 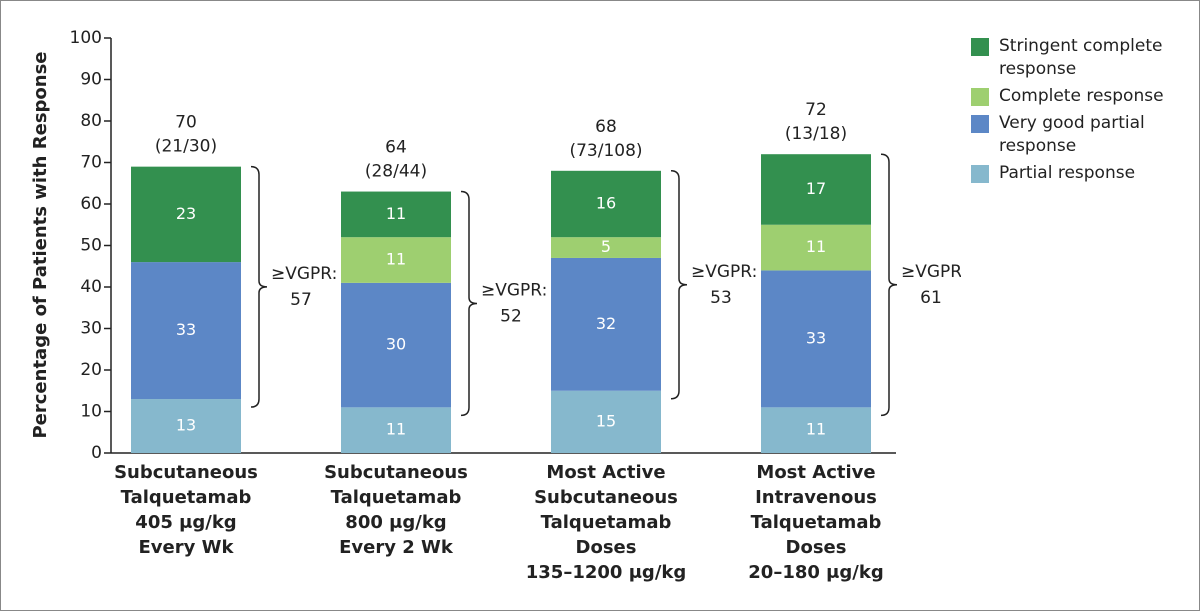 What do you see at coordinates (91, 80) in the screenshot?
I see `y-tick-label: 90` at bounding box center [91, 80].